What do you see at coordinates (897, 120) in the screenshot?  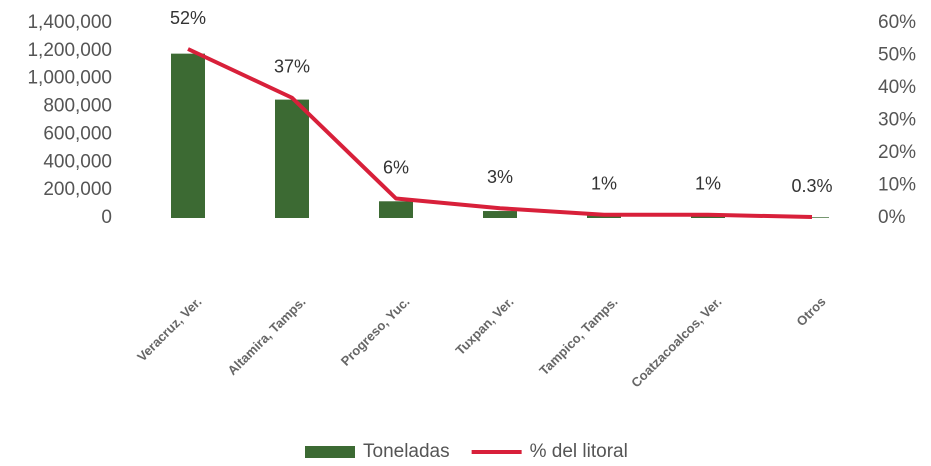 I see `y2-tick-label: 30%` at bounding box center [897, 120].